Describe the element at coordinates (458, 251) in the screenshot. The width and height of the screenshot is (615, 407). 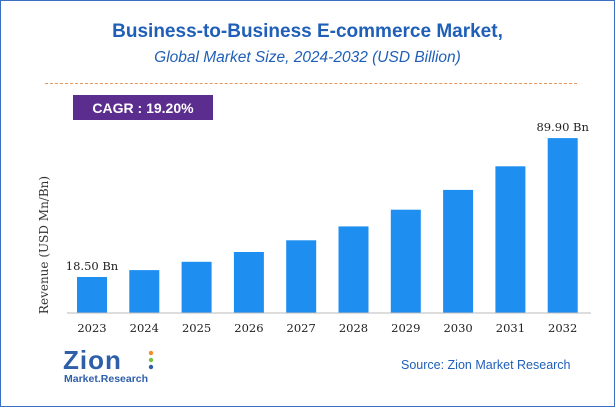
I see `bar-2030` at that location.